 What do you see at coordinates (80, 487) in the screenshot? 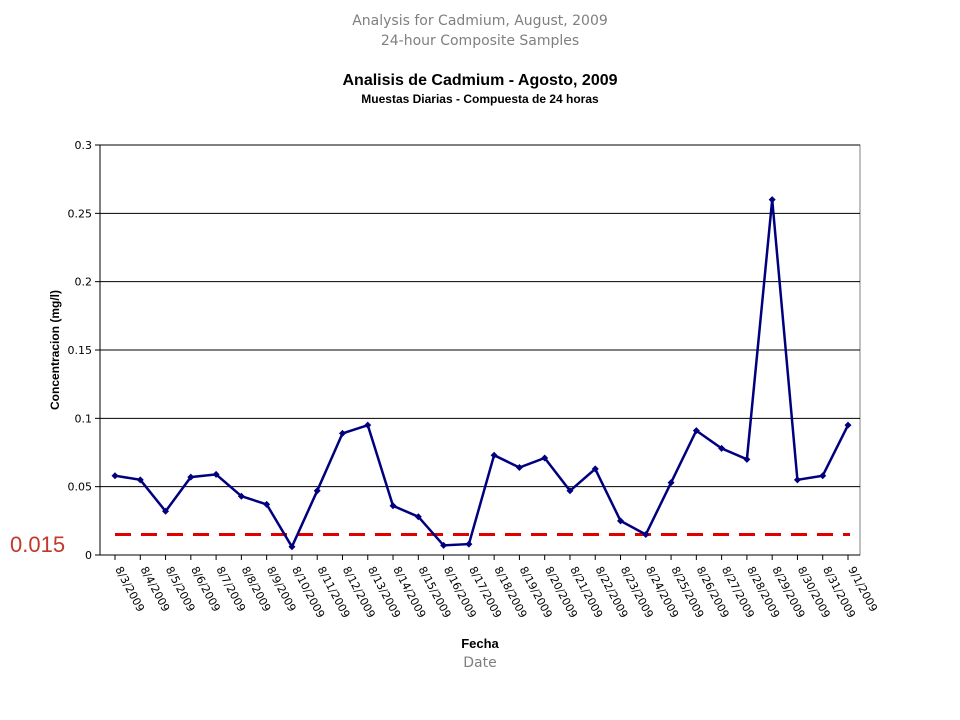
I see `y-tick-label: 0.05` at bounding box center [80, 487].